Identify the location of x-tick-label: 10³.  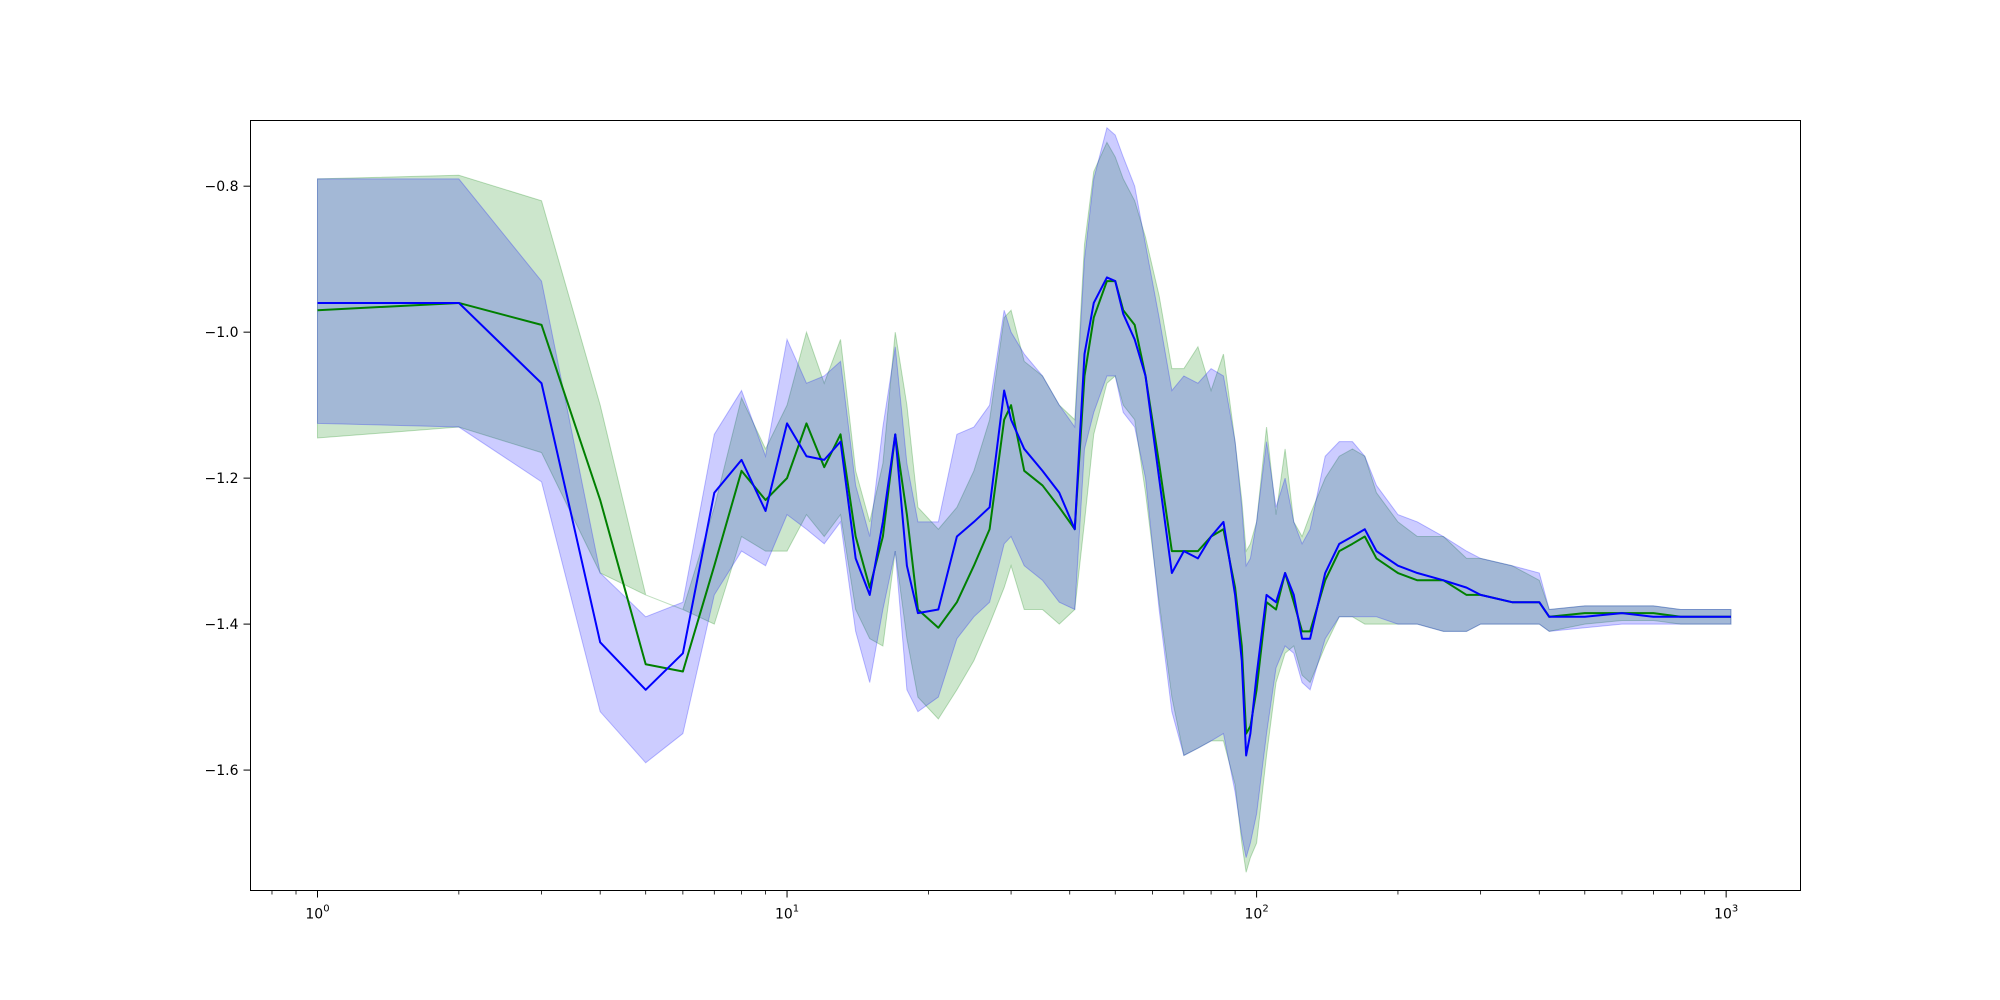
(1726, 913).